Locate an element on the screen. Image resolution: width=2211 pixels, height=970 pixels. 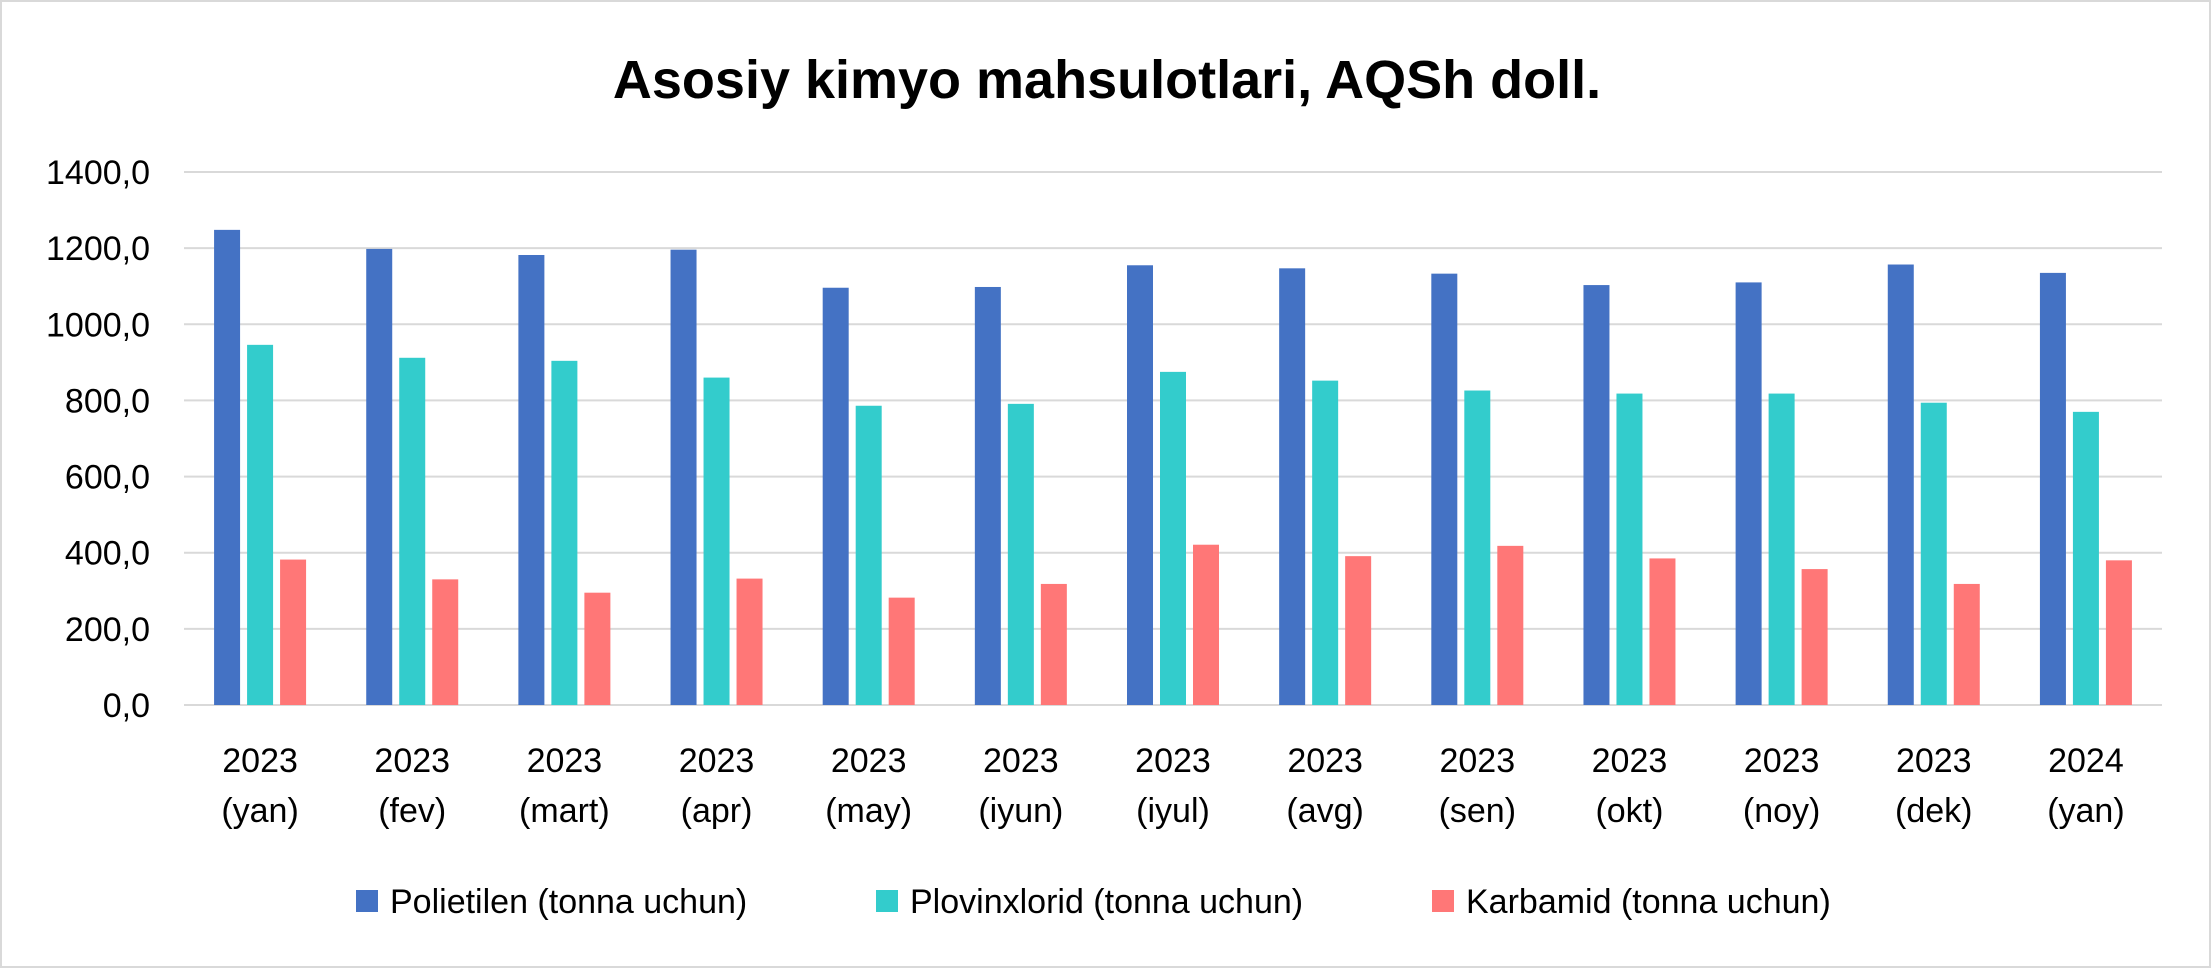
legend-label: Karbamid (tonna uchun) is located at coordinates (1648, 902).